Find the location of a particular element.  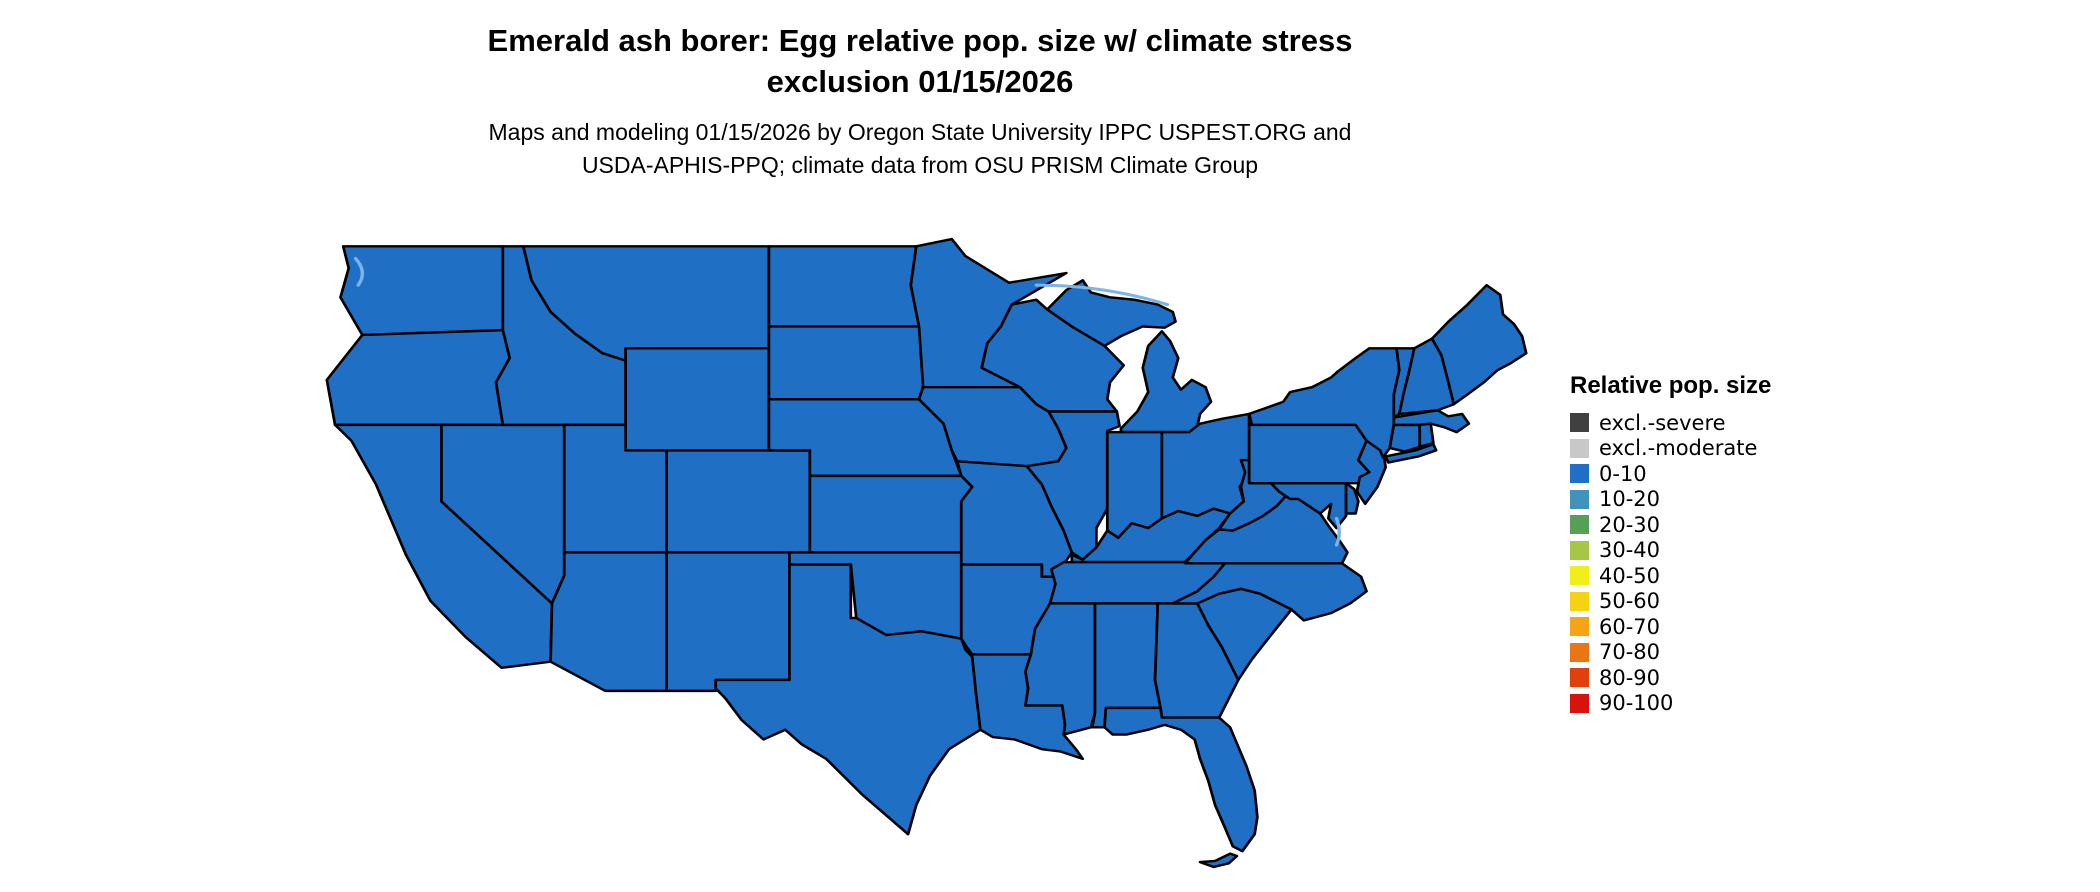

legend-label: 60-70 is located at coordinates (1630, 626).